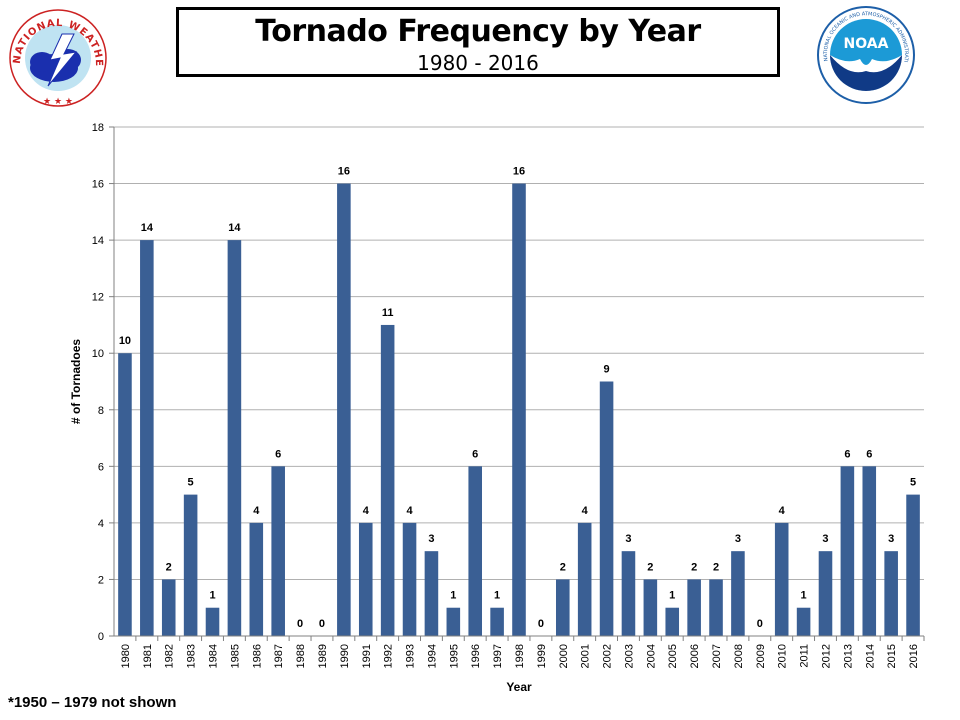  I want to click on bar-2000, so click(562, 607).